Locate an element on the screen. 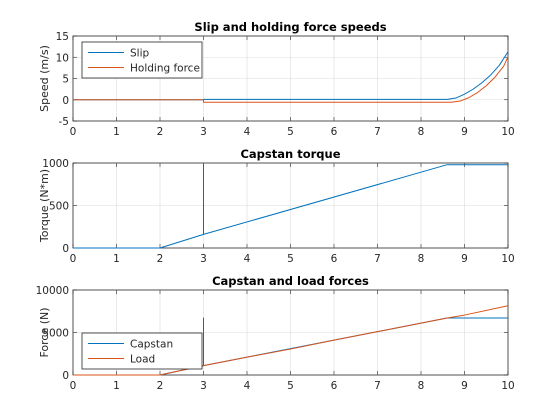 The height and width of the screenshot is (420, 560). y-tick-label: 10 is located at coordinates (62, 58).